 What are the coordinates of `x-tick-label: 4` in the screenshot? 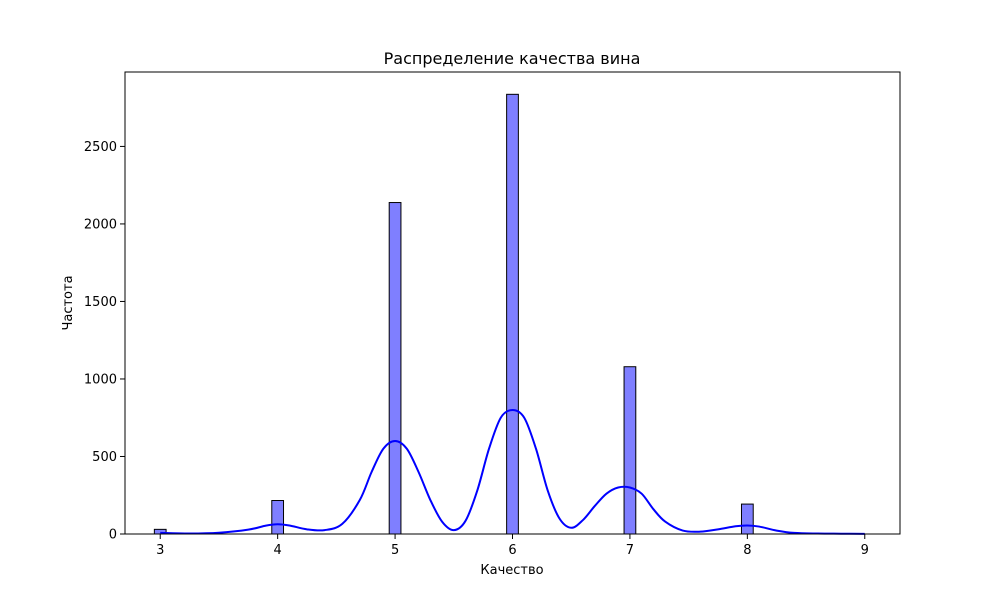 It's located at (278, 550).